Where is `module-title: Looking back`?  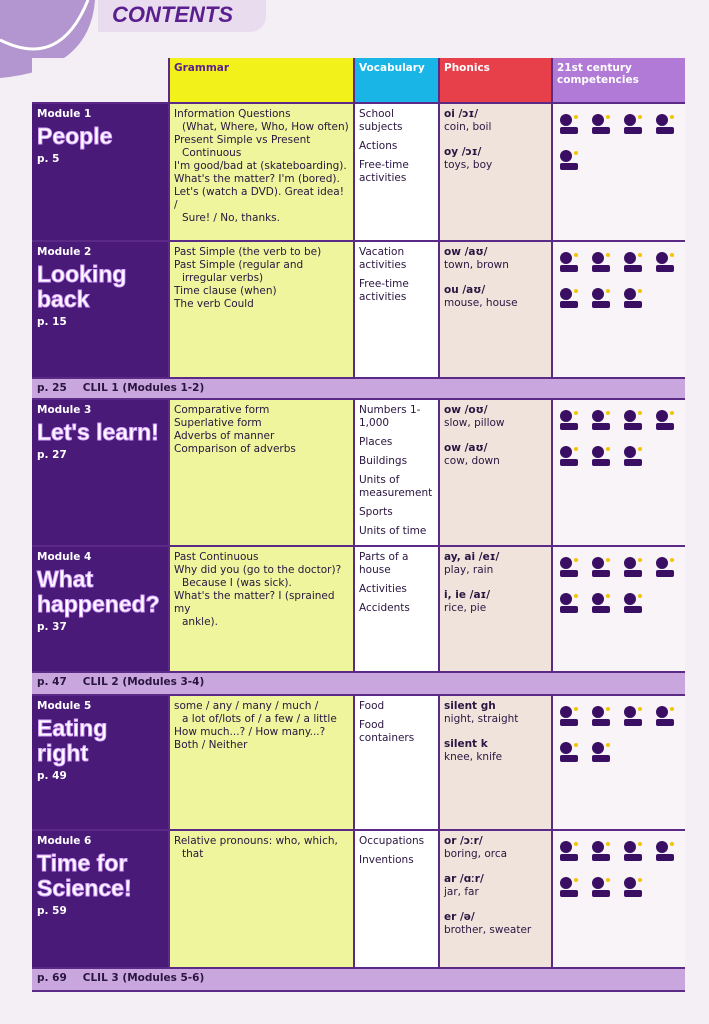 module-title: Looking back is located at coordinates (82, 286).